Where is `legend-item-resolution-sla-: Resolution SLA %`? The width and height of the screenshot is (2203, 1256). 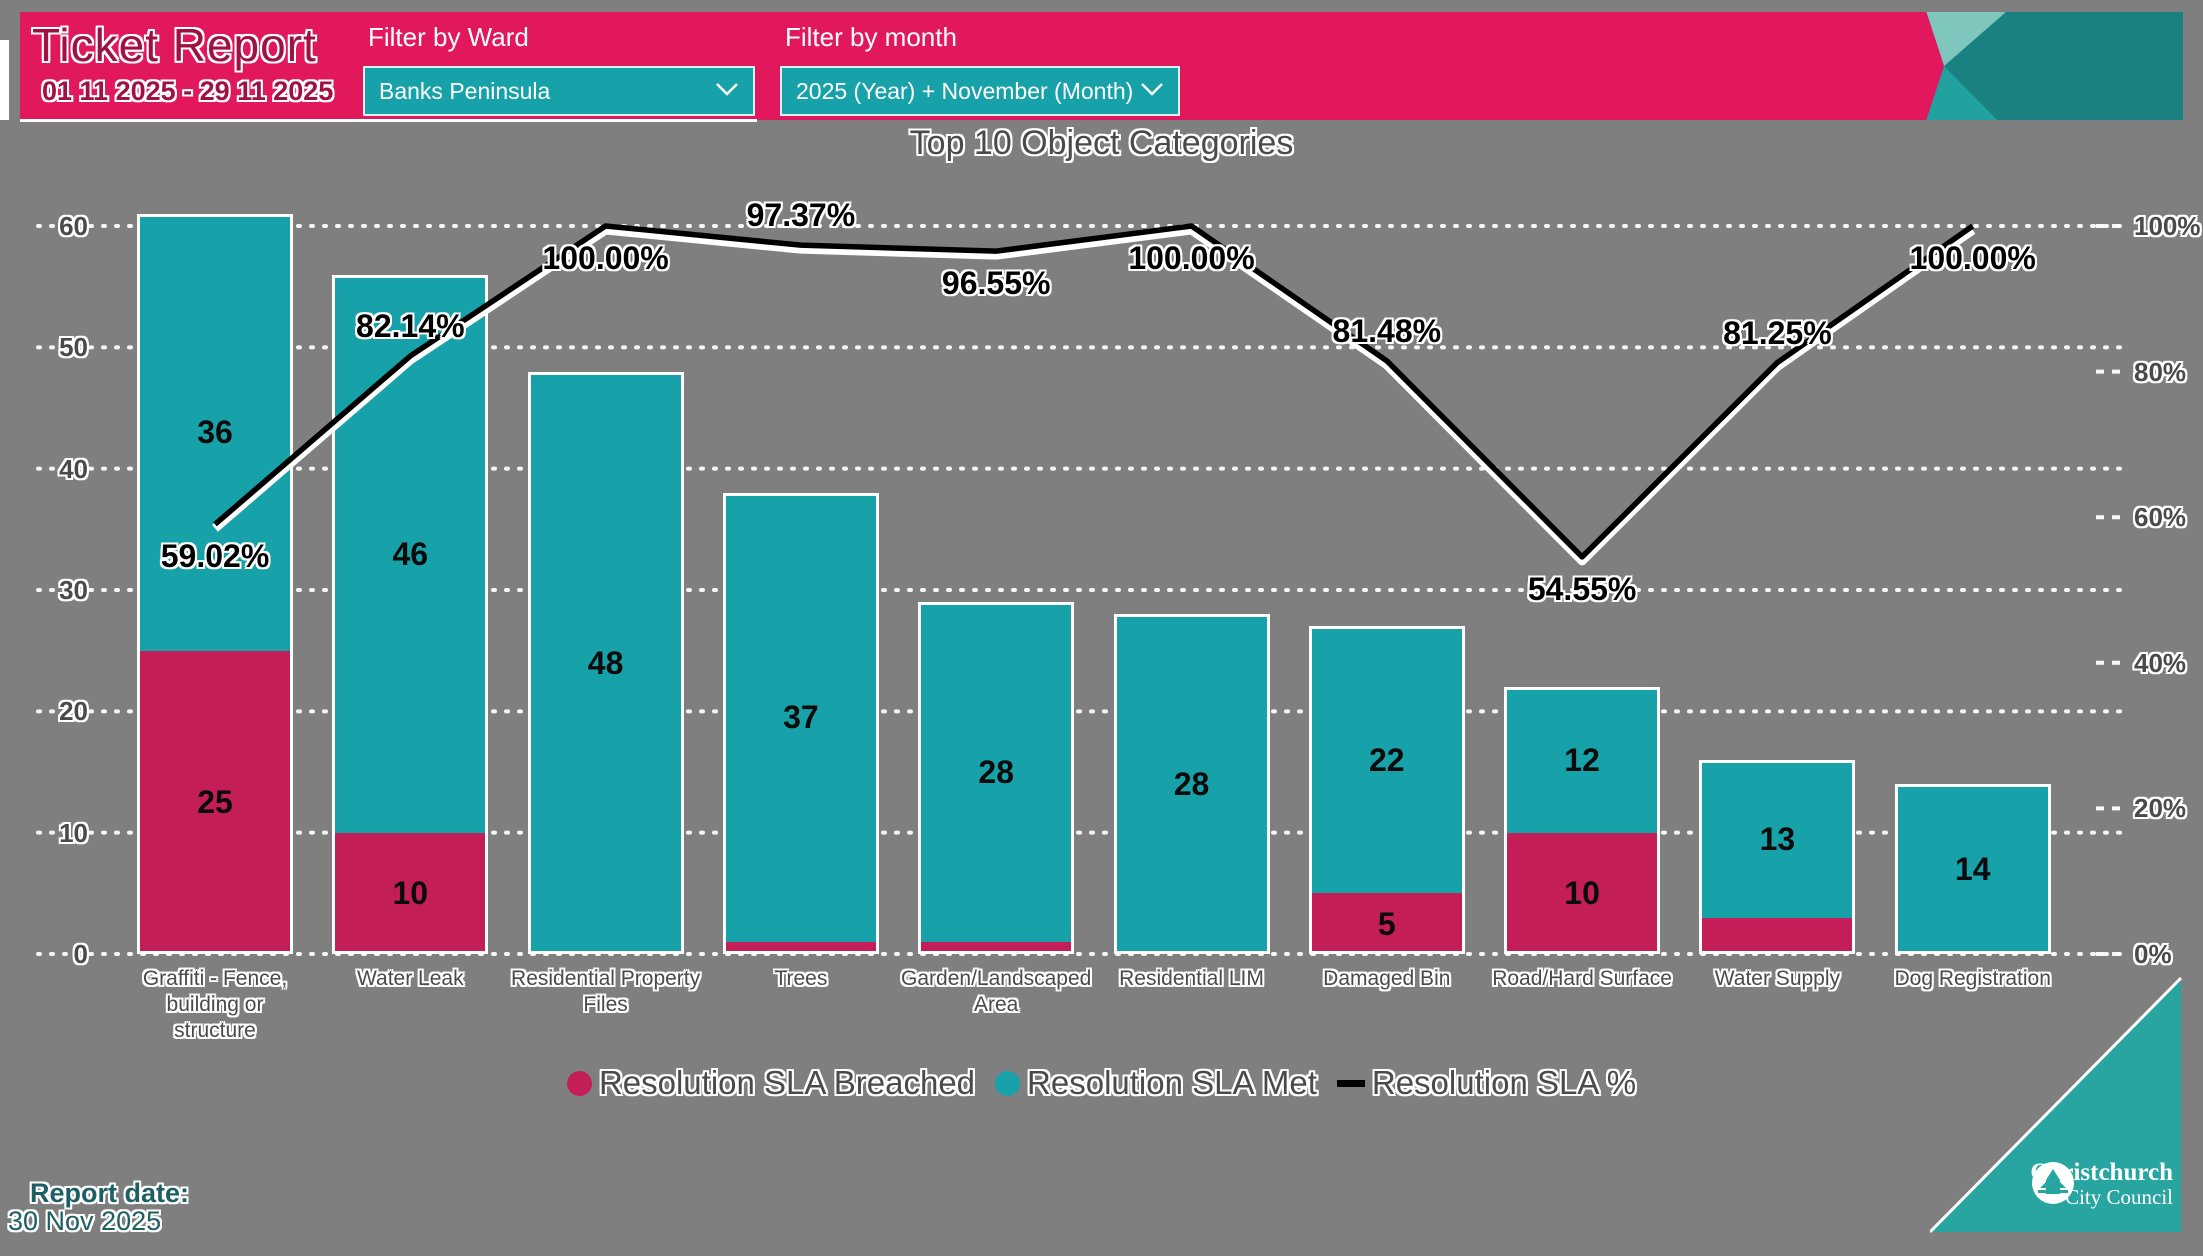 legend-item-resolution-sla-: Resolution SLA % is located at coordinates (1486, 1083).